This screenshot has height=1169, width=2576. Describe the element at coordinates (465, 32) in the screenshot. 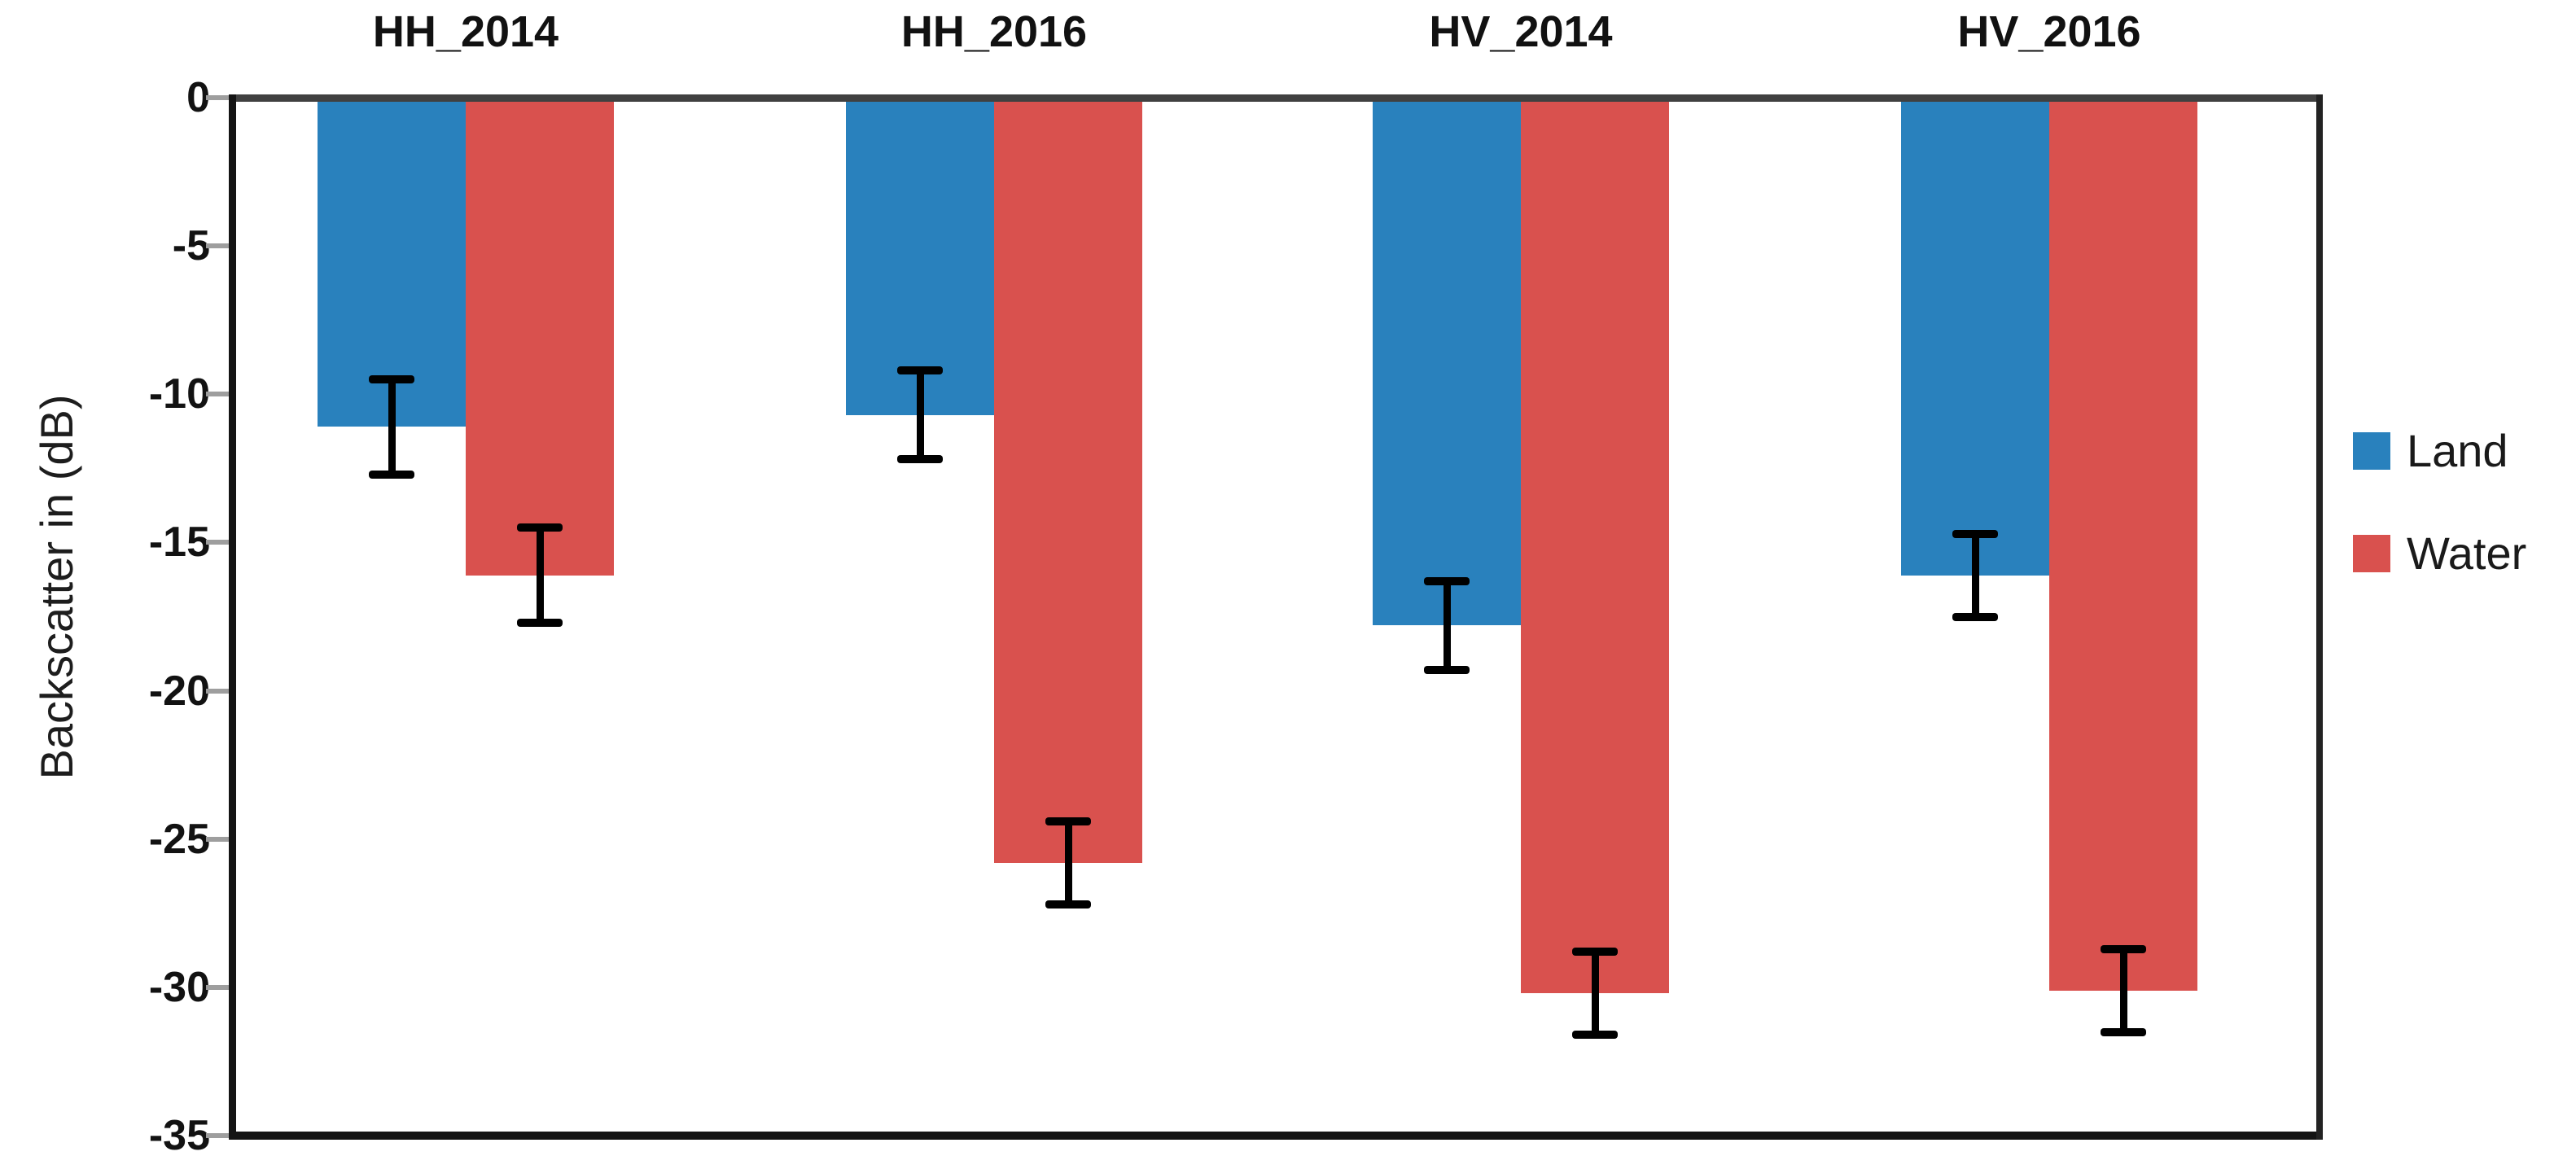

I see `group-label-hh_2014: HH_2014` at that location.